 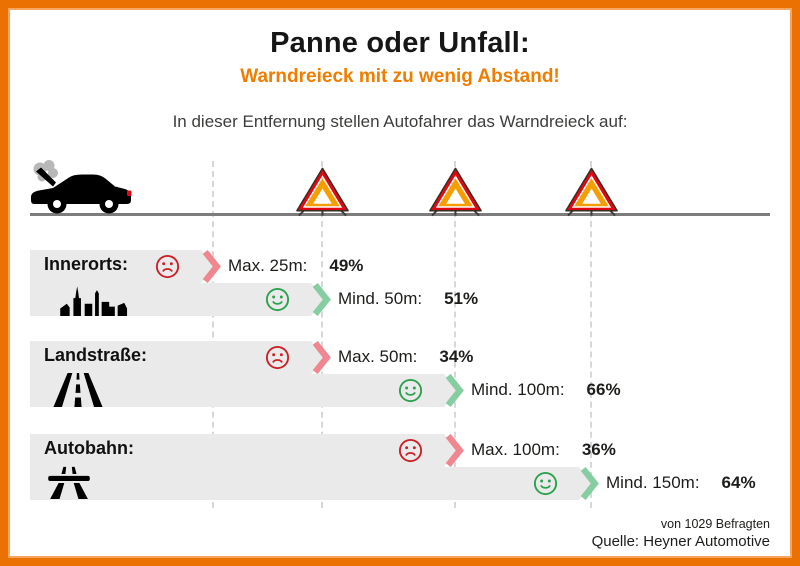 I want to click on distance-value: Mind. 150m: 64%, so click(x=681, y=483).